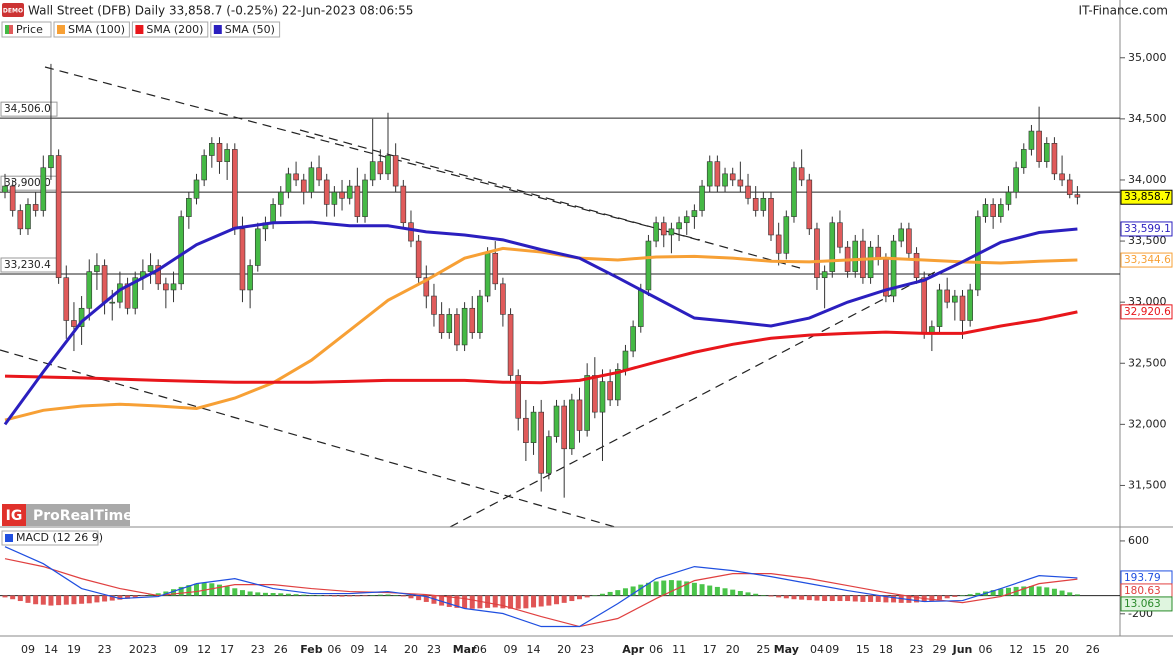 The height and width of the screenshot is (660, 1173). Describe the element at coordinates (174, 29) in the screenshot. I see `legend-label: SMA (200)` at that location.